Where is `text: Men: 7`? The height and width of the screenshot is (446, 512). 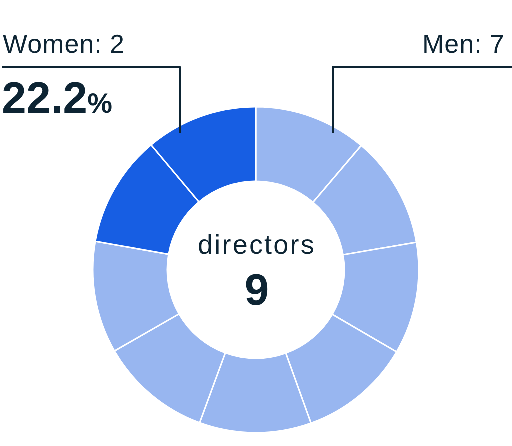 text: Men: 7 is located at coordinates (463, 44).